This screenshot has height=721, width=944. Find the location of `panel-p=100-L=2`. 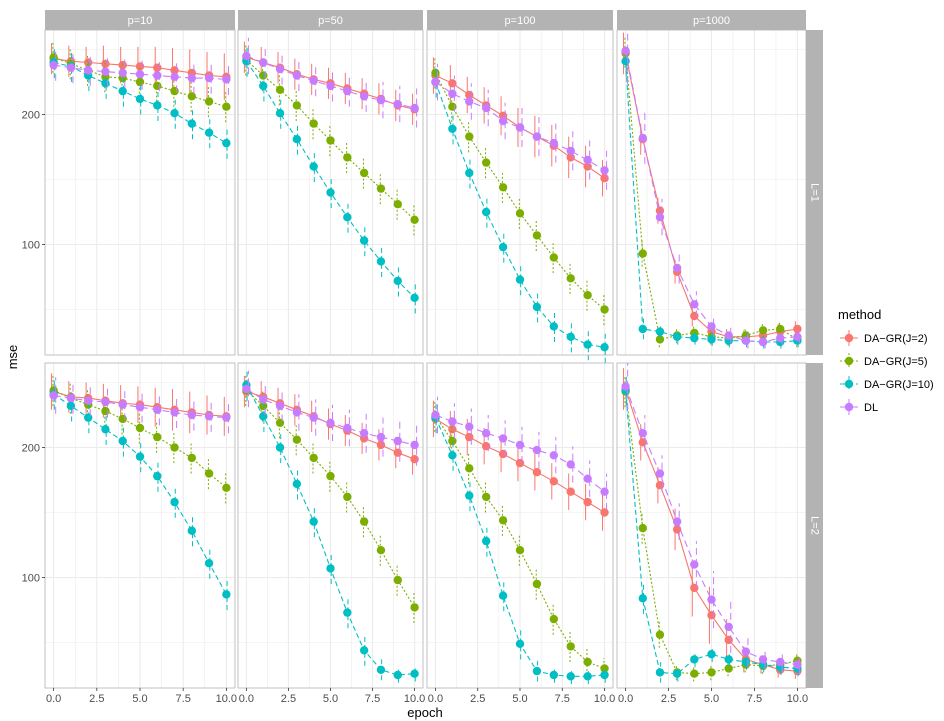

panel-p=100-L=2 is located at coordinates (520, 525).